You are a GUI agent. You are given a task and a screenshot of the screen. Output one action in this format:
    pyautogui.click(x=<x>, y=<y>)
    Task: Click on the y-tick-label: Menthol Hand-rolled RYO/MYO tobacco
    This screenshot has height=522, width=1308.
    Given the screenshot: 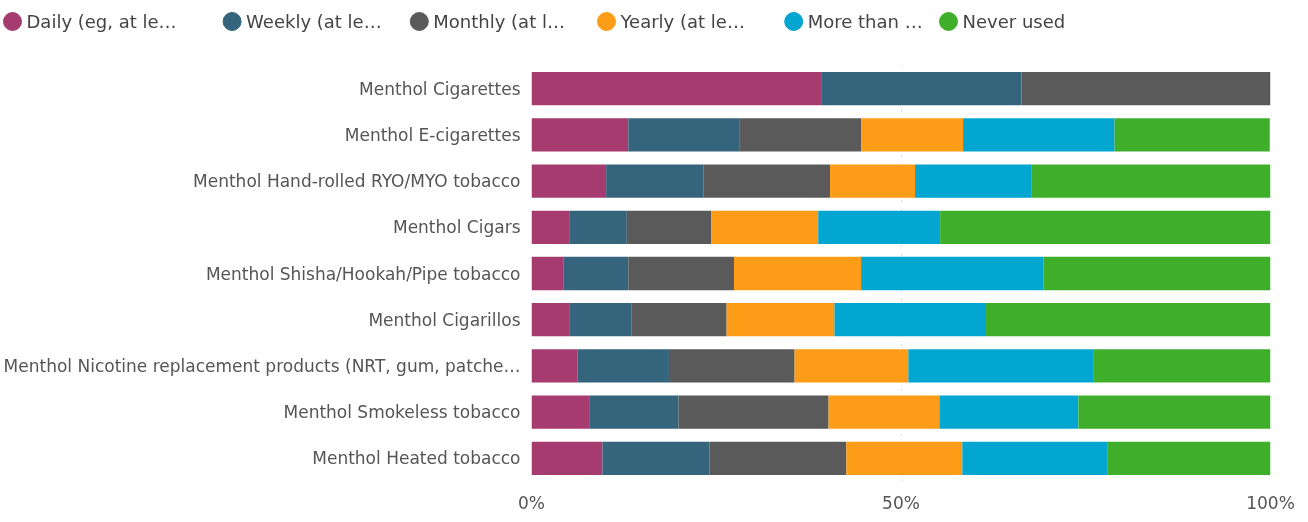 What is the action you would take?
    pyautogui.click(x=357, y=181)
    